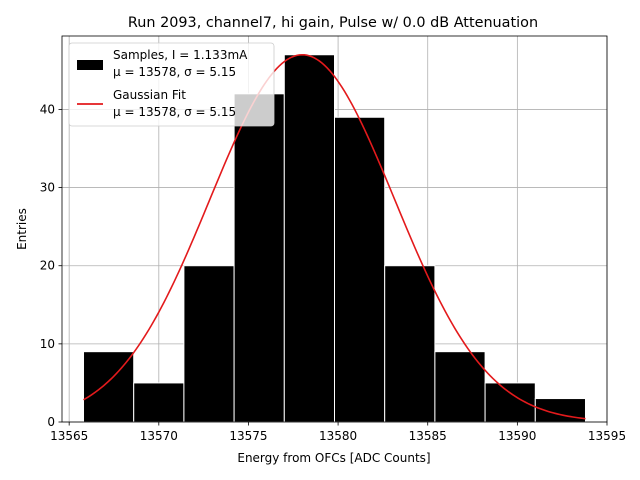 The image size is (640, 480). I want to click on y-tick-label-3: 30, so click(47, 188).